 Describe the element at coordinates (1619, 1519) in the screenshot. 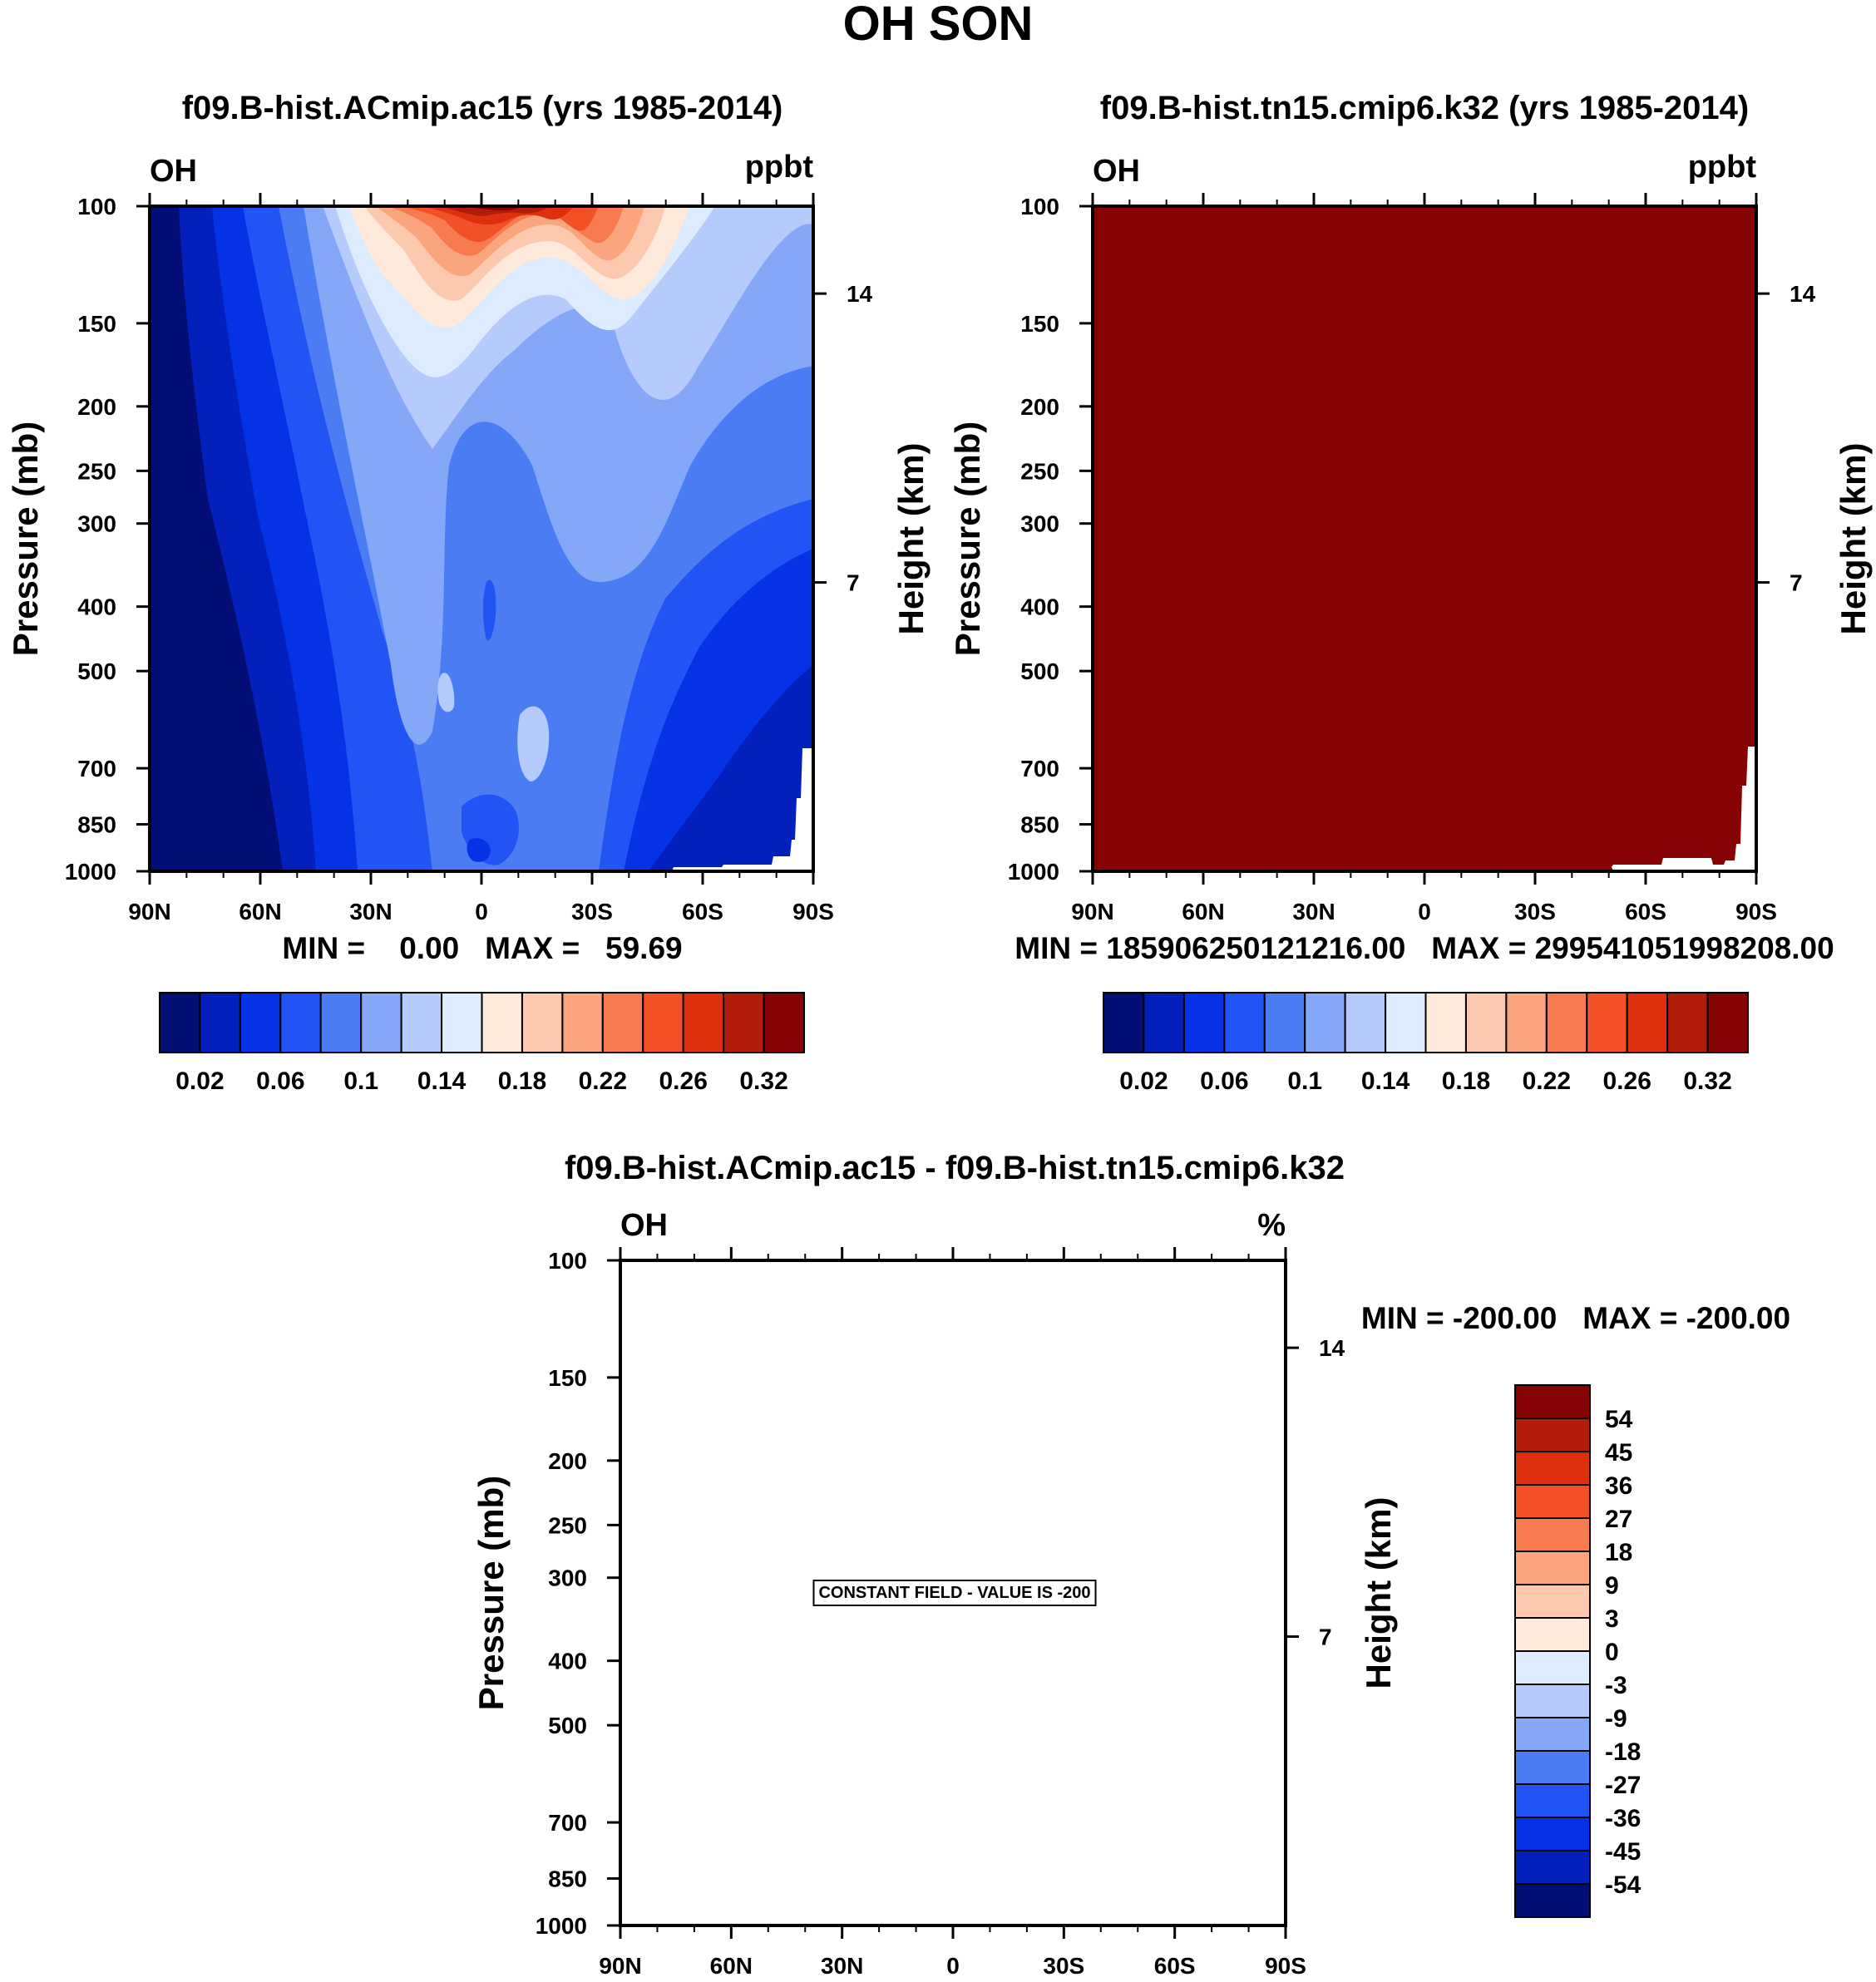

I see `colorbar-label: 27` at that location.